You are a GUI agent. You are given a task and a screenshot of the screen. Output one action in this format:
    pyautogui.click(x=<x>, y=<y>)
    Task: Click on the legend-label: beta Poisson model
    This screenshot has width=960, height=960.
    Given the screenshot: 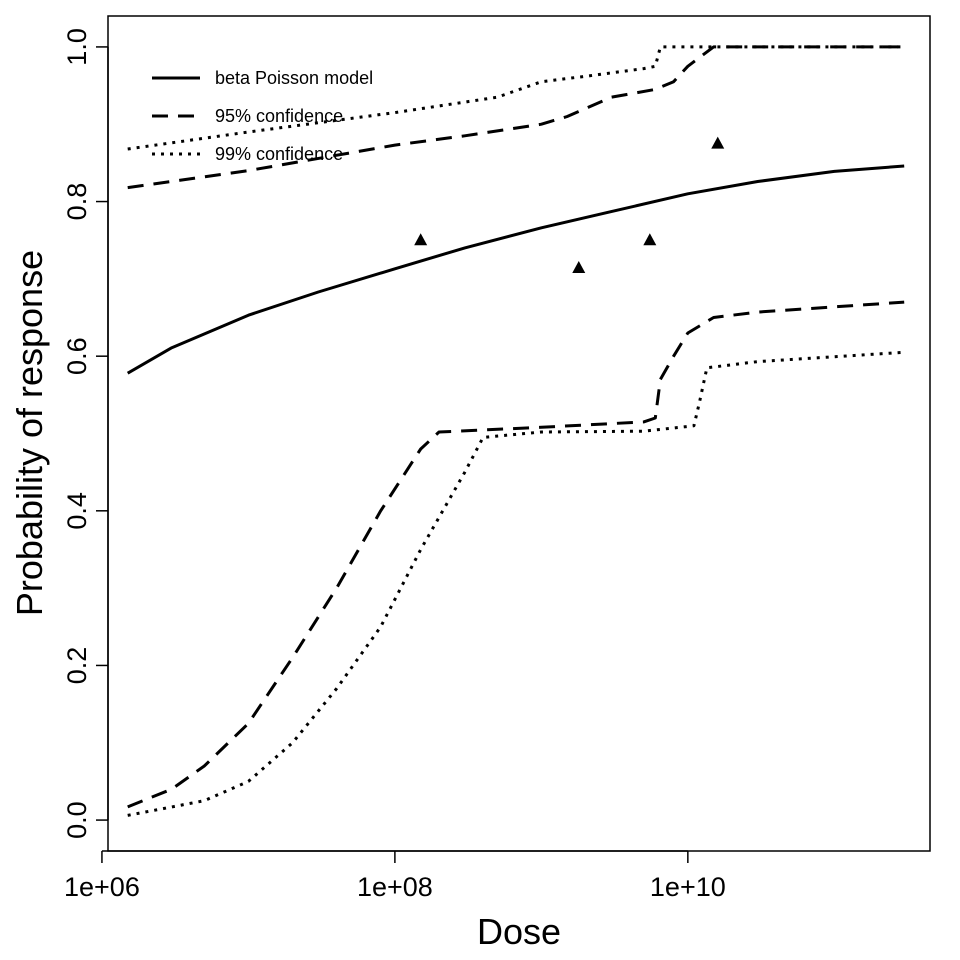 What is the action you would take?
    pyautogui.click(x=294, y=78)
    